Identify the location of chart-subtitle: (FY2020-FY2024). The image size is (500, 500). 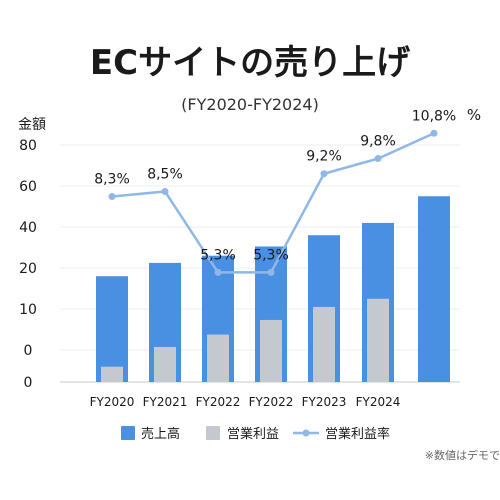
(250, 104).